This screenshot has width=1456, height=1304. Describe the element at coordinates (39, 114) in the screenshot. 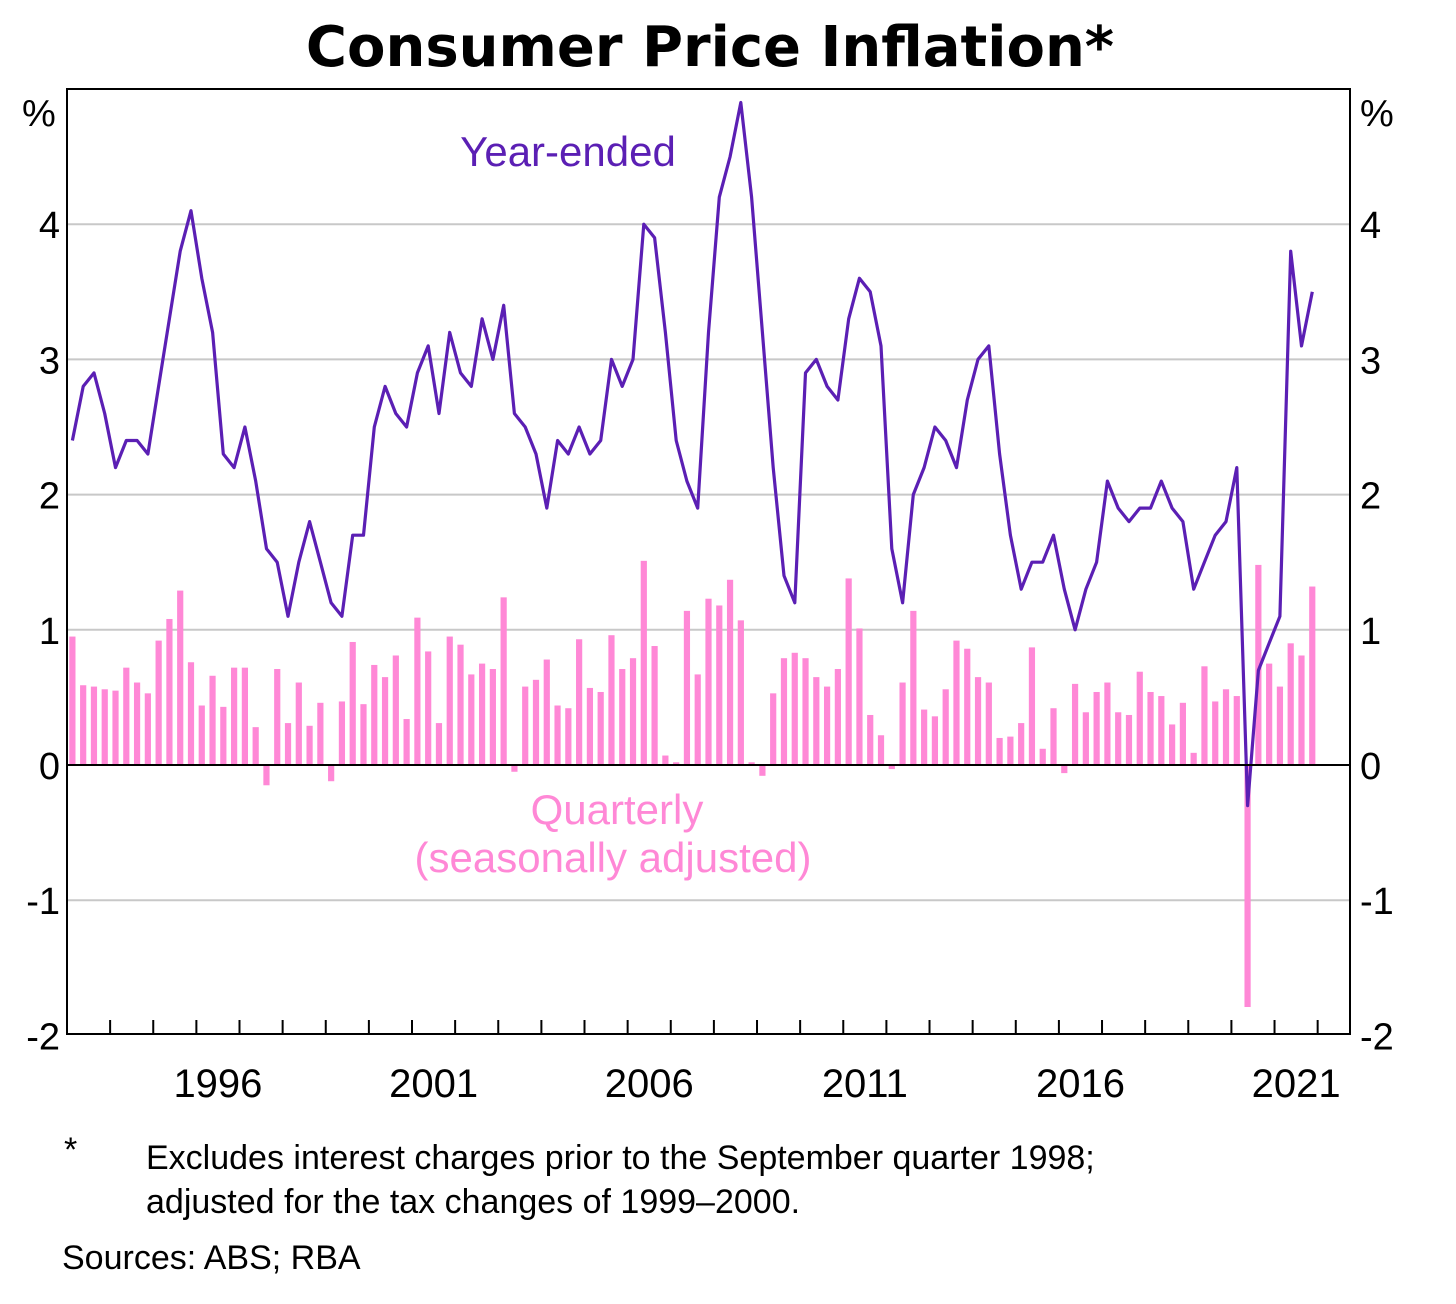

I see `left-unit-label: %` at that location.